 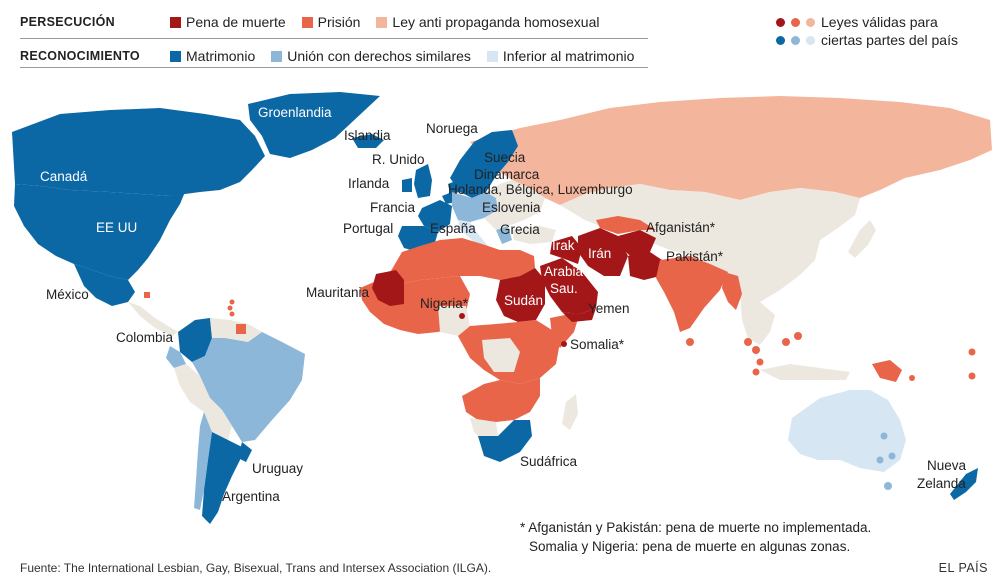 I want to click on label-nz-1: Nueva, so click(x=947, y=465).